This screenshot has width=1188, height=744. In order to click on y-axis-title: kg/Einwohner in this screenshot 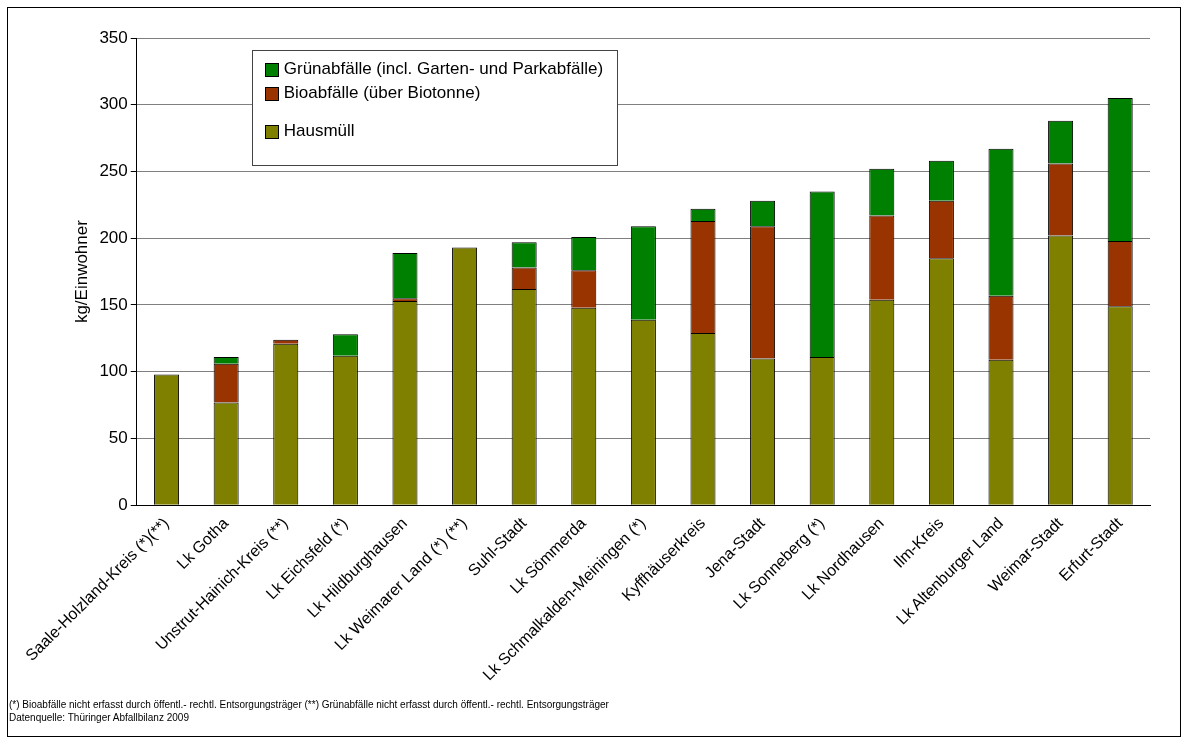, I will do `click(81, 271)`.